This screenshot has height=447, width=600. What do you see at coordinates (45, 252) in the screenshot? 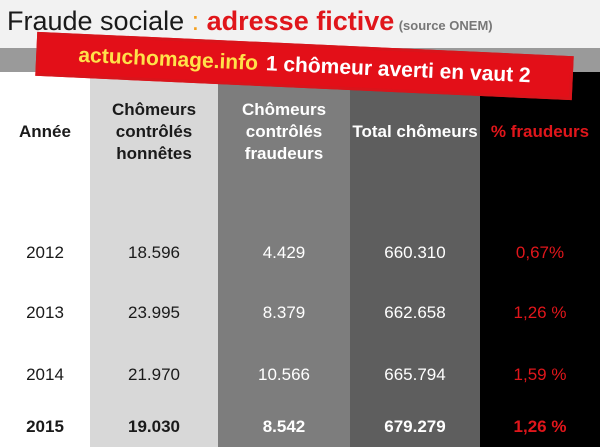
I see `cell-year-2012: 2012` at bounding box center [45, 252].